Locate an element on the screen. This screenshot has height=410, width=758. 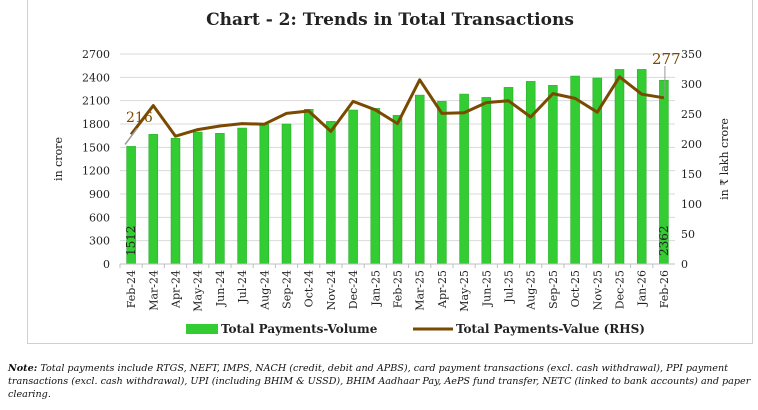
y-tick-label: 1800 is located at coordinates (96, 124).